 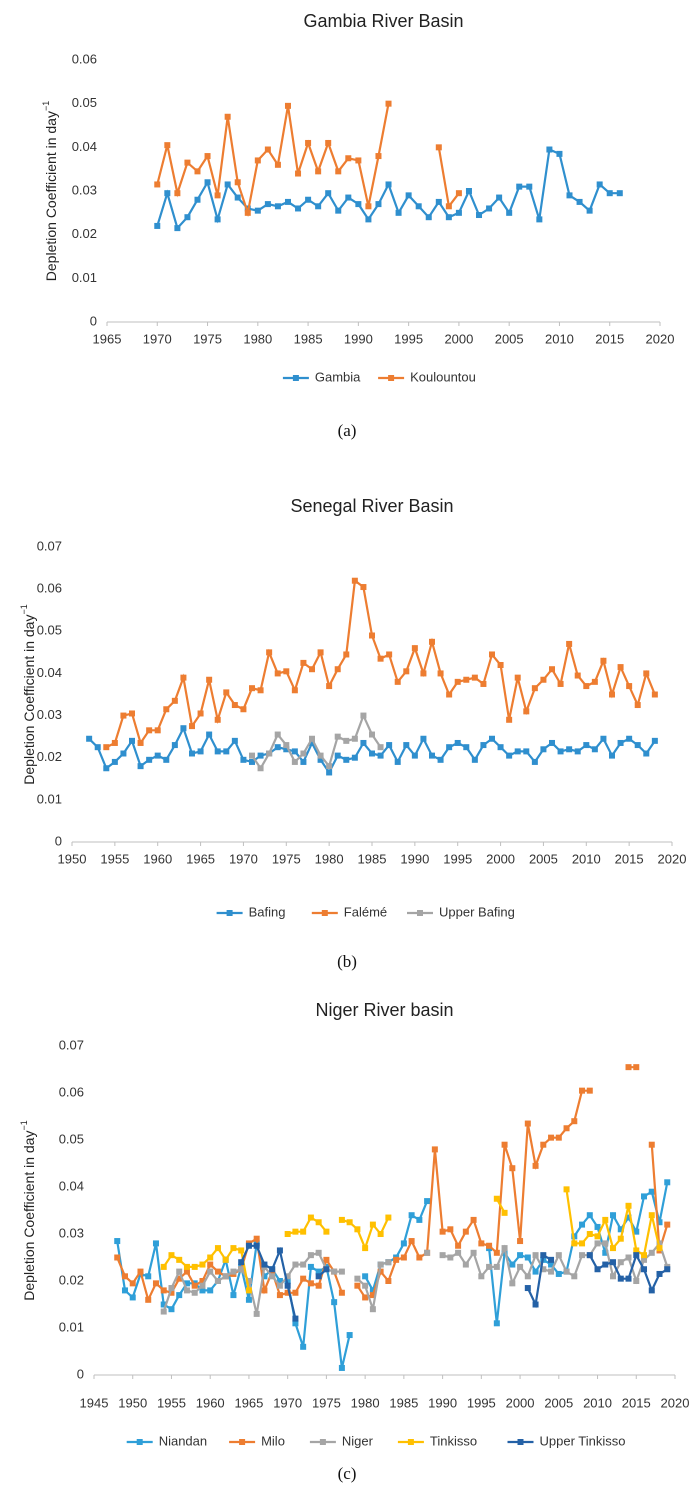 What do you see at coordinates (414, 858) in the screenshot?
I see `x-tick-label: 1990` at bounding box center [414, 858].